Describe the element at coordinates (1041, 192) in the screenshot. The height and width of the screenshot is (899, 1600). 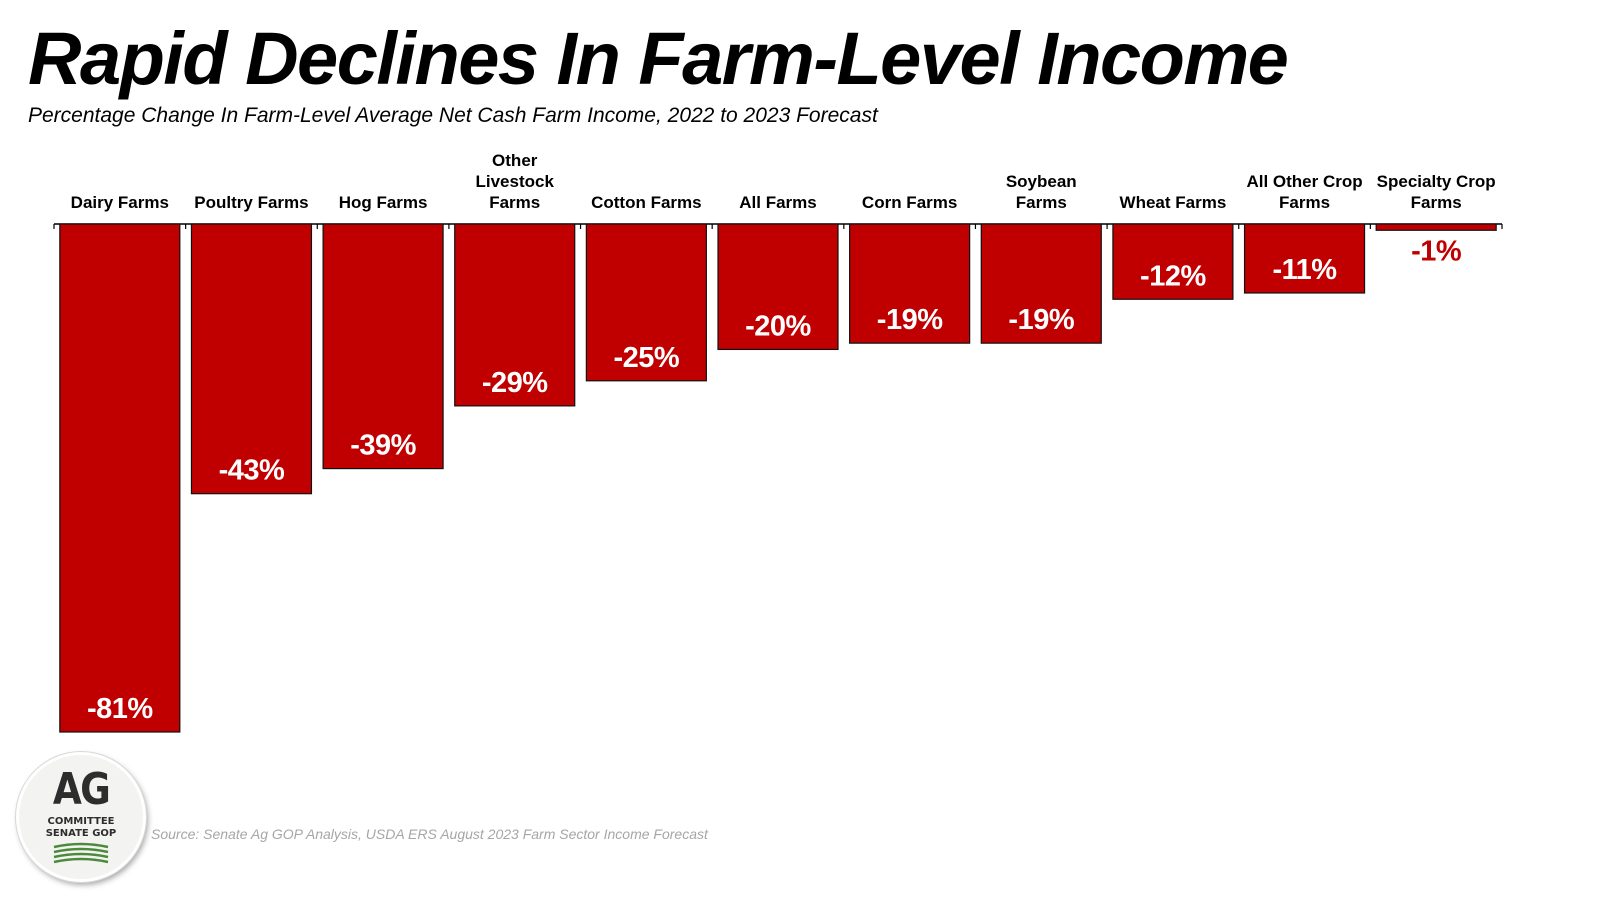
I see `category-label: Soybean Farms` at that location.